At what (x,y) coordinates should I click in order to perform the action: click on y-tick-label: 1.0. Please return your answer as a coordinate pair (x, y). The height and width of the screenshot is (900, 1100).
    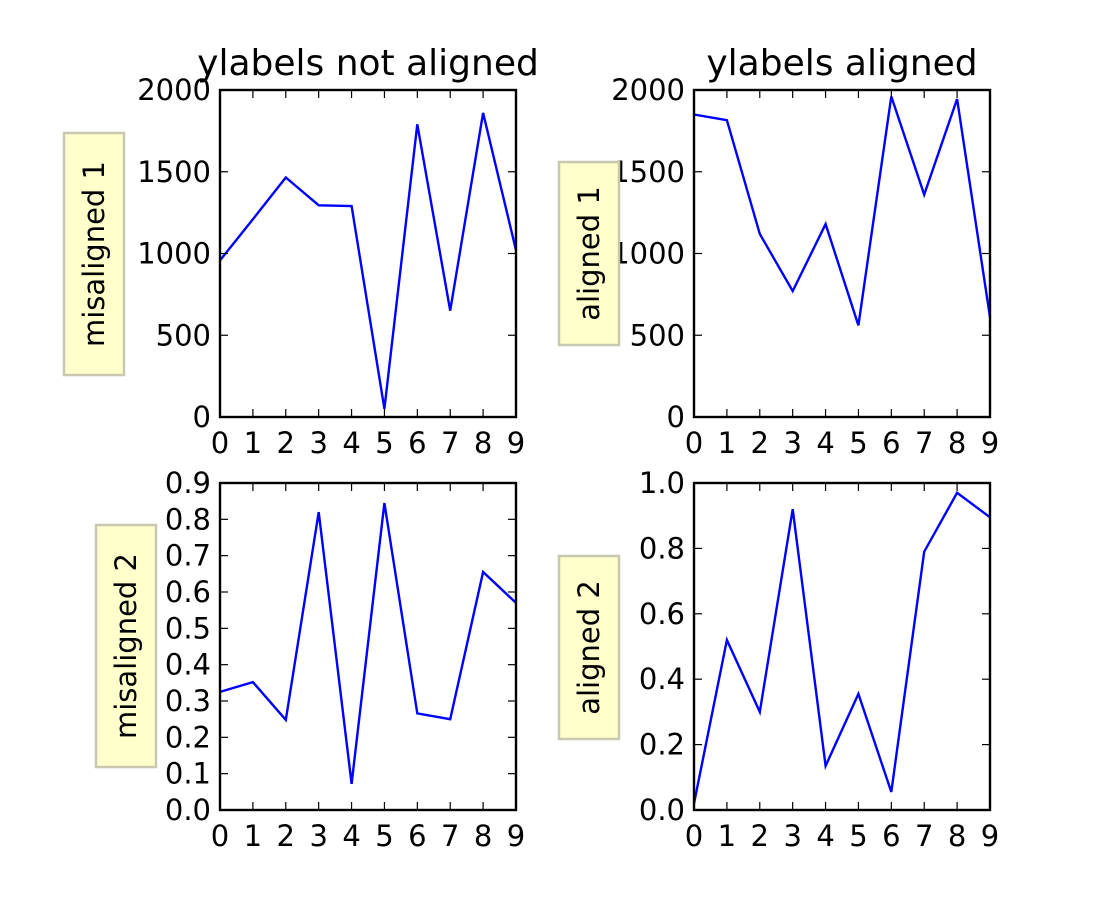
    Looking at the image, I should click on (662, 483).